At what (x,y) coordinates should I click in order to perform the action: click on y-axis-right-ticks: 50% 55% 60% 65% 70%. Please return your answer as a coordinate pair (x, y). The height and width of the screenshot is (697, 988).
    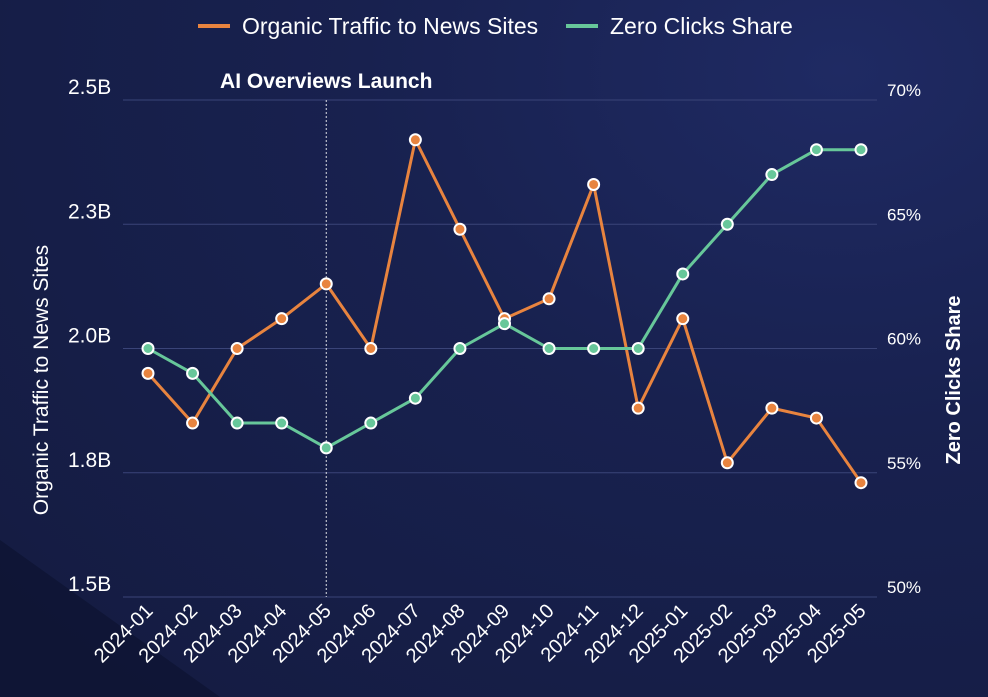
    Looking at the image, I should click on (904, 339).